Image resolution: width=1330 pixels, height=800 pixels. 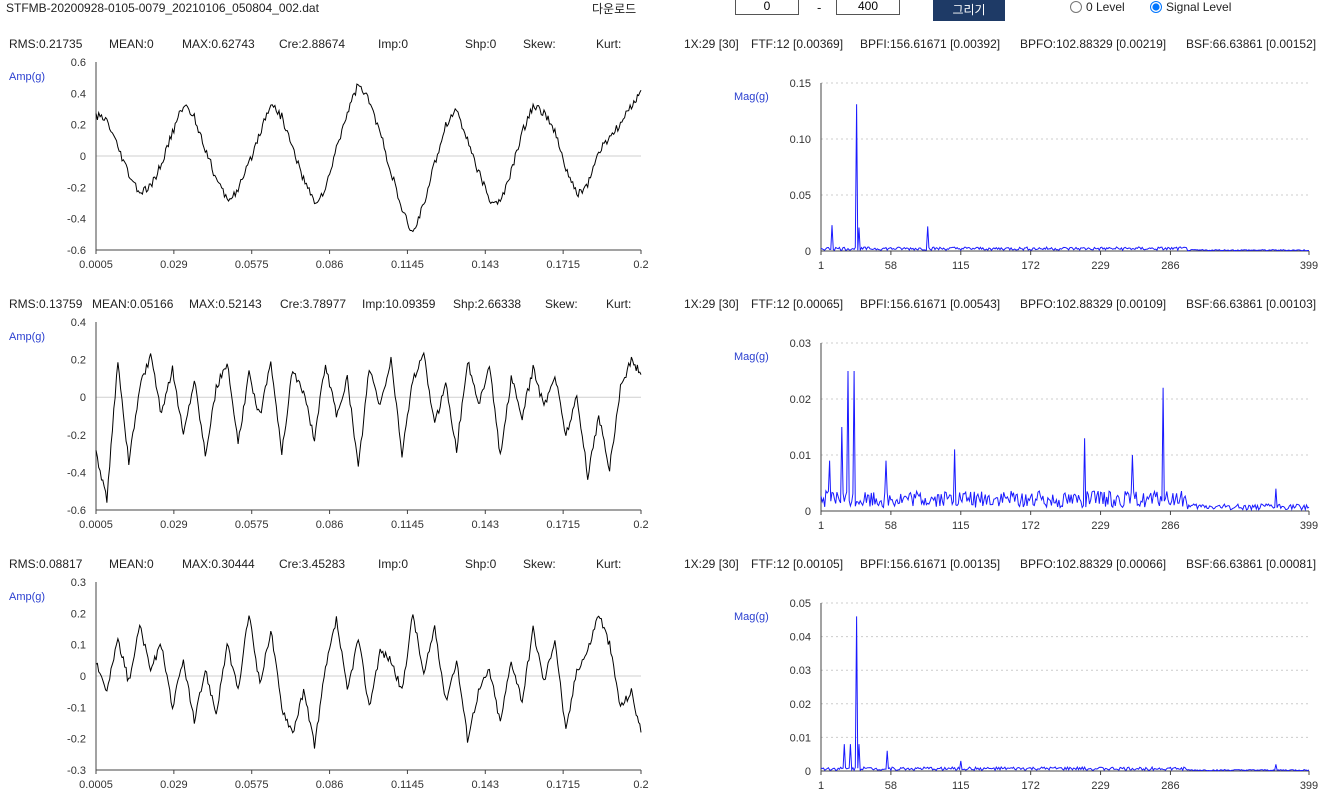 I want to click on spectrum-chart-2: 0.03 0.02 0.01 0 Mag(g) 1 58 115 172 229 286 399, so click(x=1026, y=435).